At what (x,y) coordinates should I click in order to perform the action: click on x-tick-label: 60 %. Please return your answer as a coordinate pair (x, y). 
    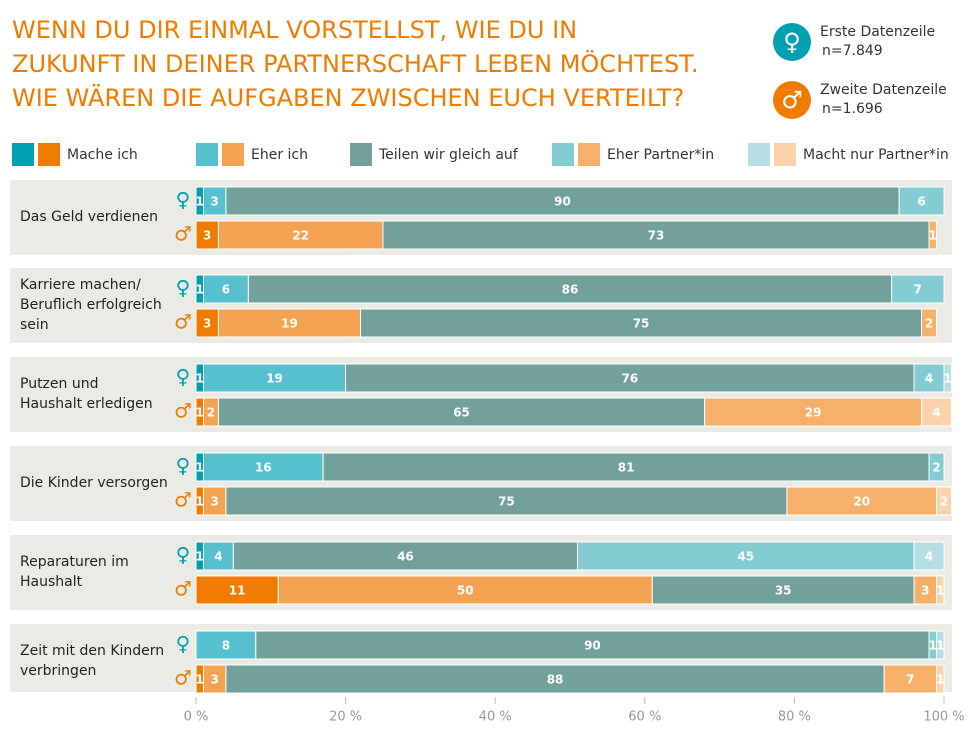
    Looking at the image, I should click on (644, 717).